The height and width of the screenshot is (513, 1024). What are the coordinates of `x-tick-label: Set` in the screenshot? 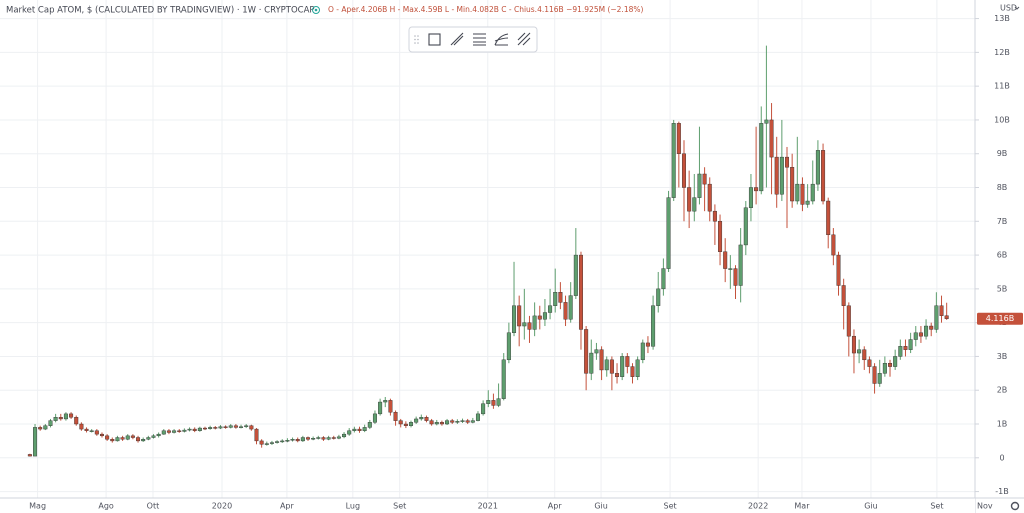 It's located at (399, 506).